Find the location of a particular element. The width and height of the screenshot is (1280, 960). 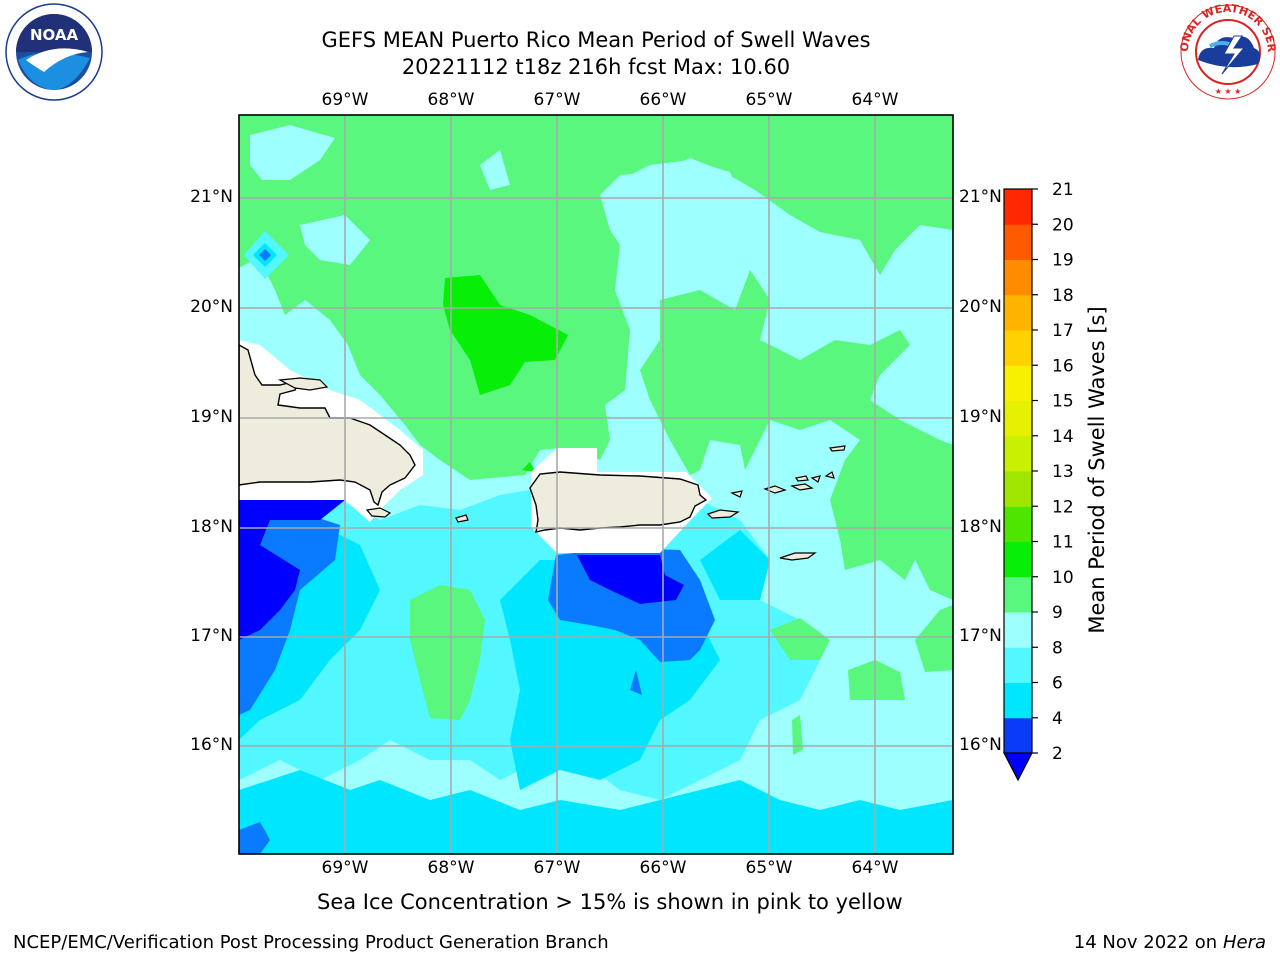

machine-name: Hera is located at coordinates (1244, 942).